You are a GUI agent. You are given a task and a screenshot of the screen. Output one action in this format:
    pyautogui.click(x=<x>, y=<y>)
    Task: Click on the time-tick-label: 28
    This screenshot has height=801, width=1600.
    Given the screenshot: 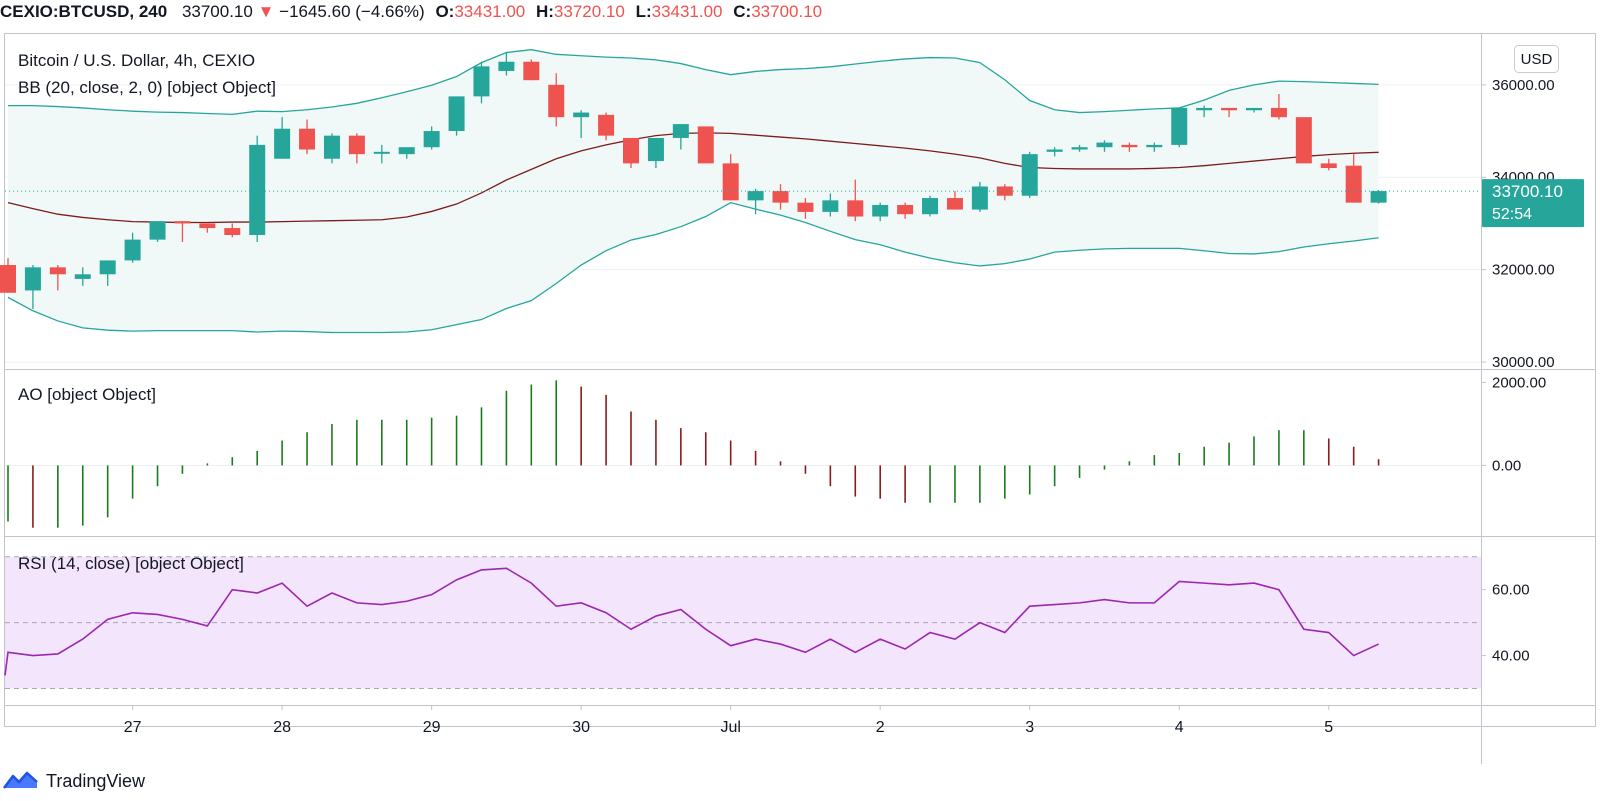 What is the action you would take?
    pyautogui.click(x=282, y=727)
    